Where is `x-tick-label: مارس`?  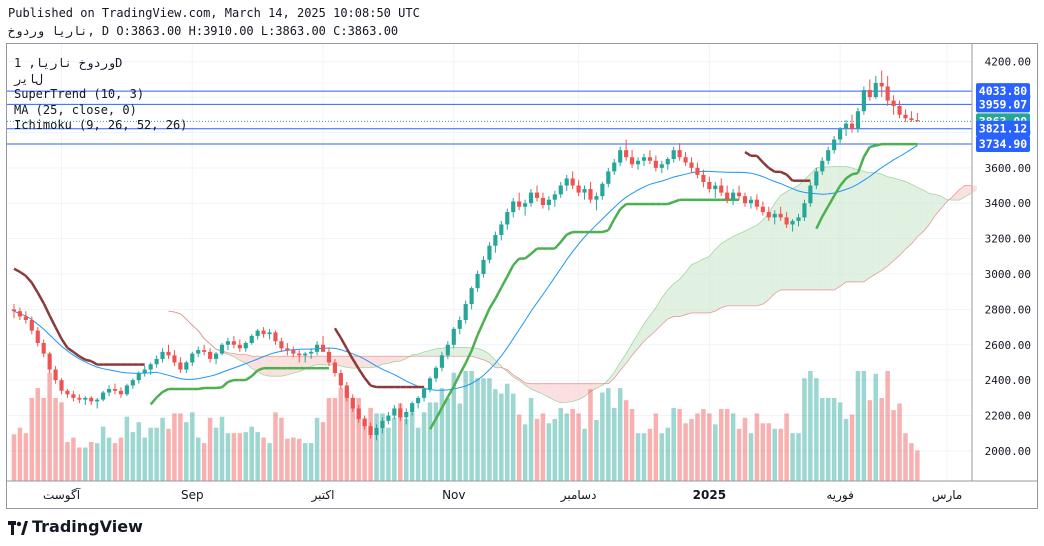 x-tick-label: مارس is located at coordinates (947, 495).